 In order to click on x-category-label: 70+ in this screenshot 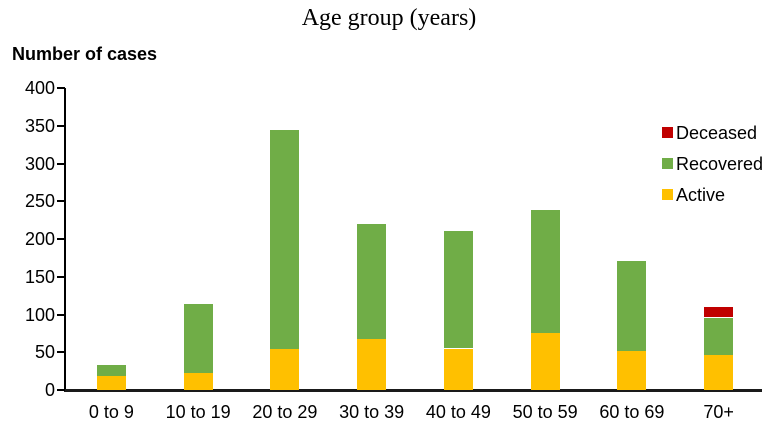, I will do `click(718, 412)`.